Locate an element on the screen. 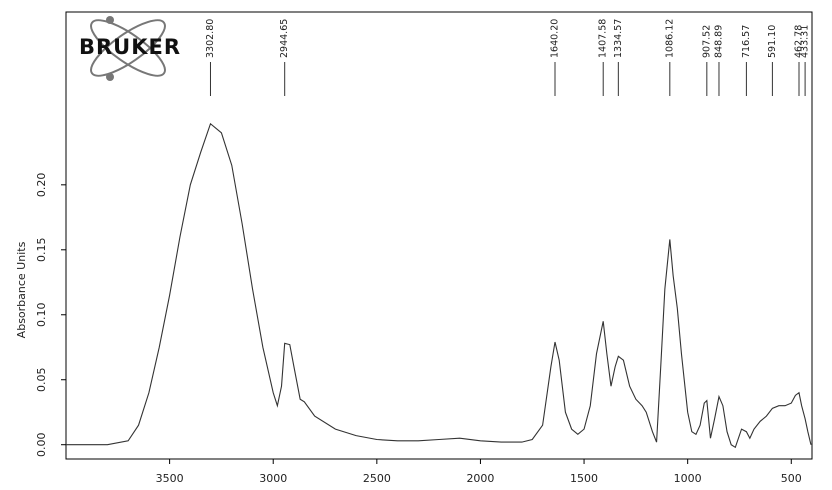 This screenshot has width=832, height=490. y-tick-label: 0.10 is located at coordinates (41, 315).